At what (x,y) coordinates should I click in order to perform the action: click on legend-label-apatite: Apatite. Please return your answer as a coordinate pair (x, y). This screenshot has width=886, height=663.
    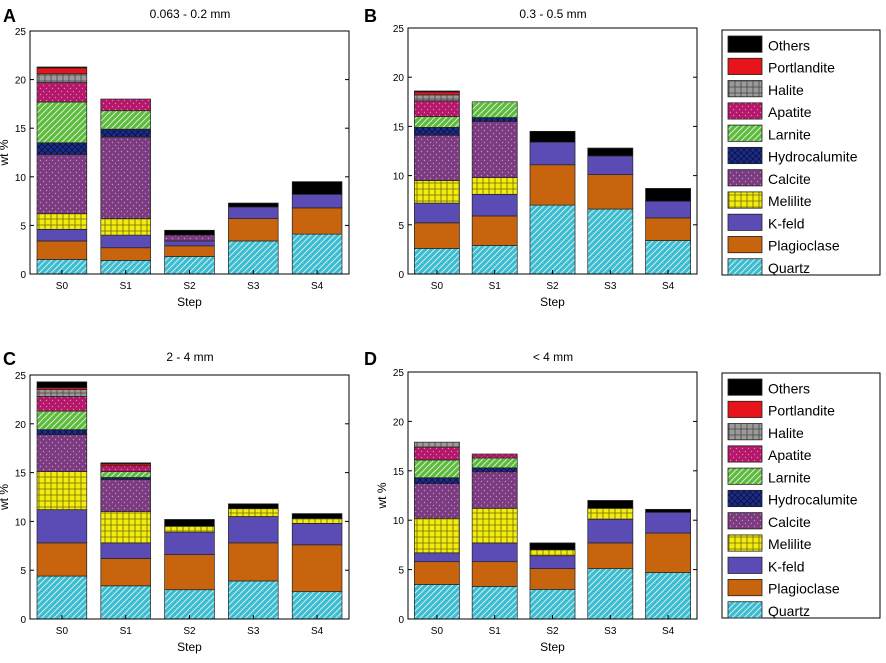
    Looking at the image, I should click on (790, 455).